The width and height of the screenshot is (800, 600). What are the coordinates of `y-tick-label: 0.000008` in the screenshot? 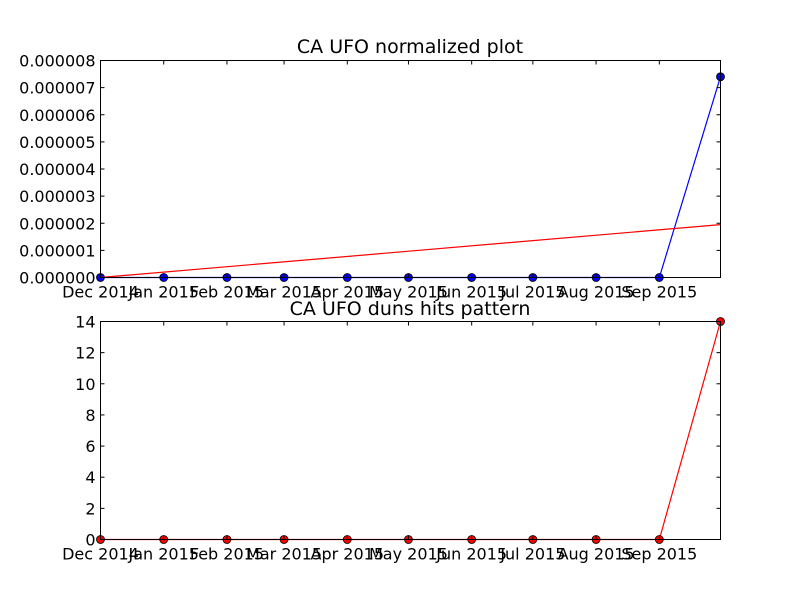 It's located at (57, 61).